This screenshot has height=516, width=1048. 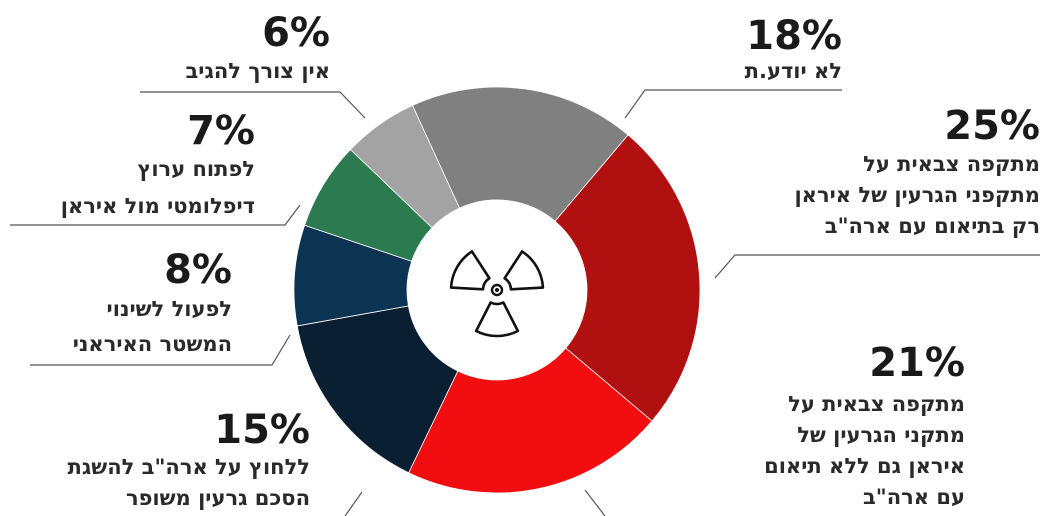 I want to click on category-label: איראן גם ללא תיאום, so click(x=864, y=466).